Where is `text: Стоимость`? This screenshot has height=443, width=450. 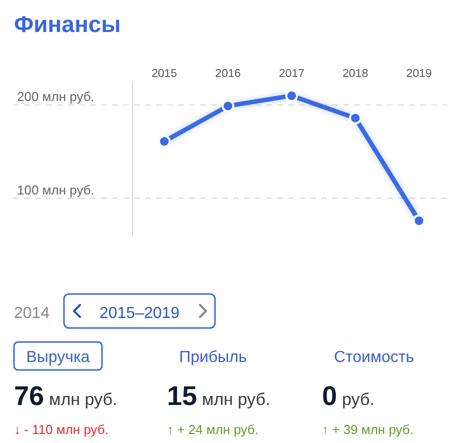 text: Стоимость is located at coordinates (374, 357).